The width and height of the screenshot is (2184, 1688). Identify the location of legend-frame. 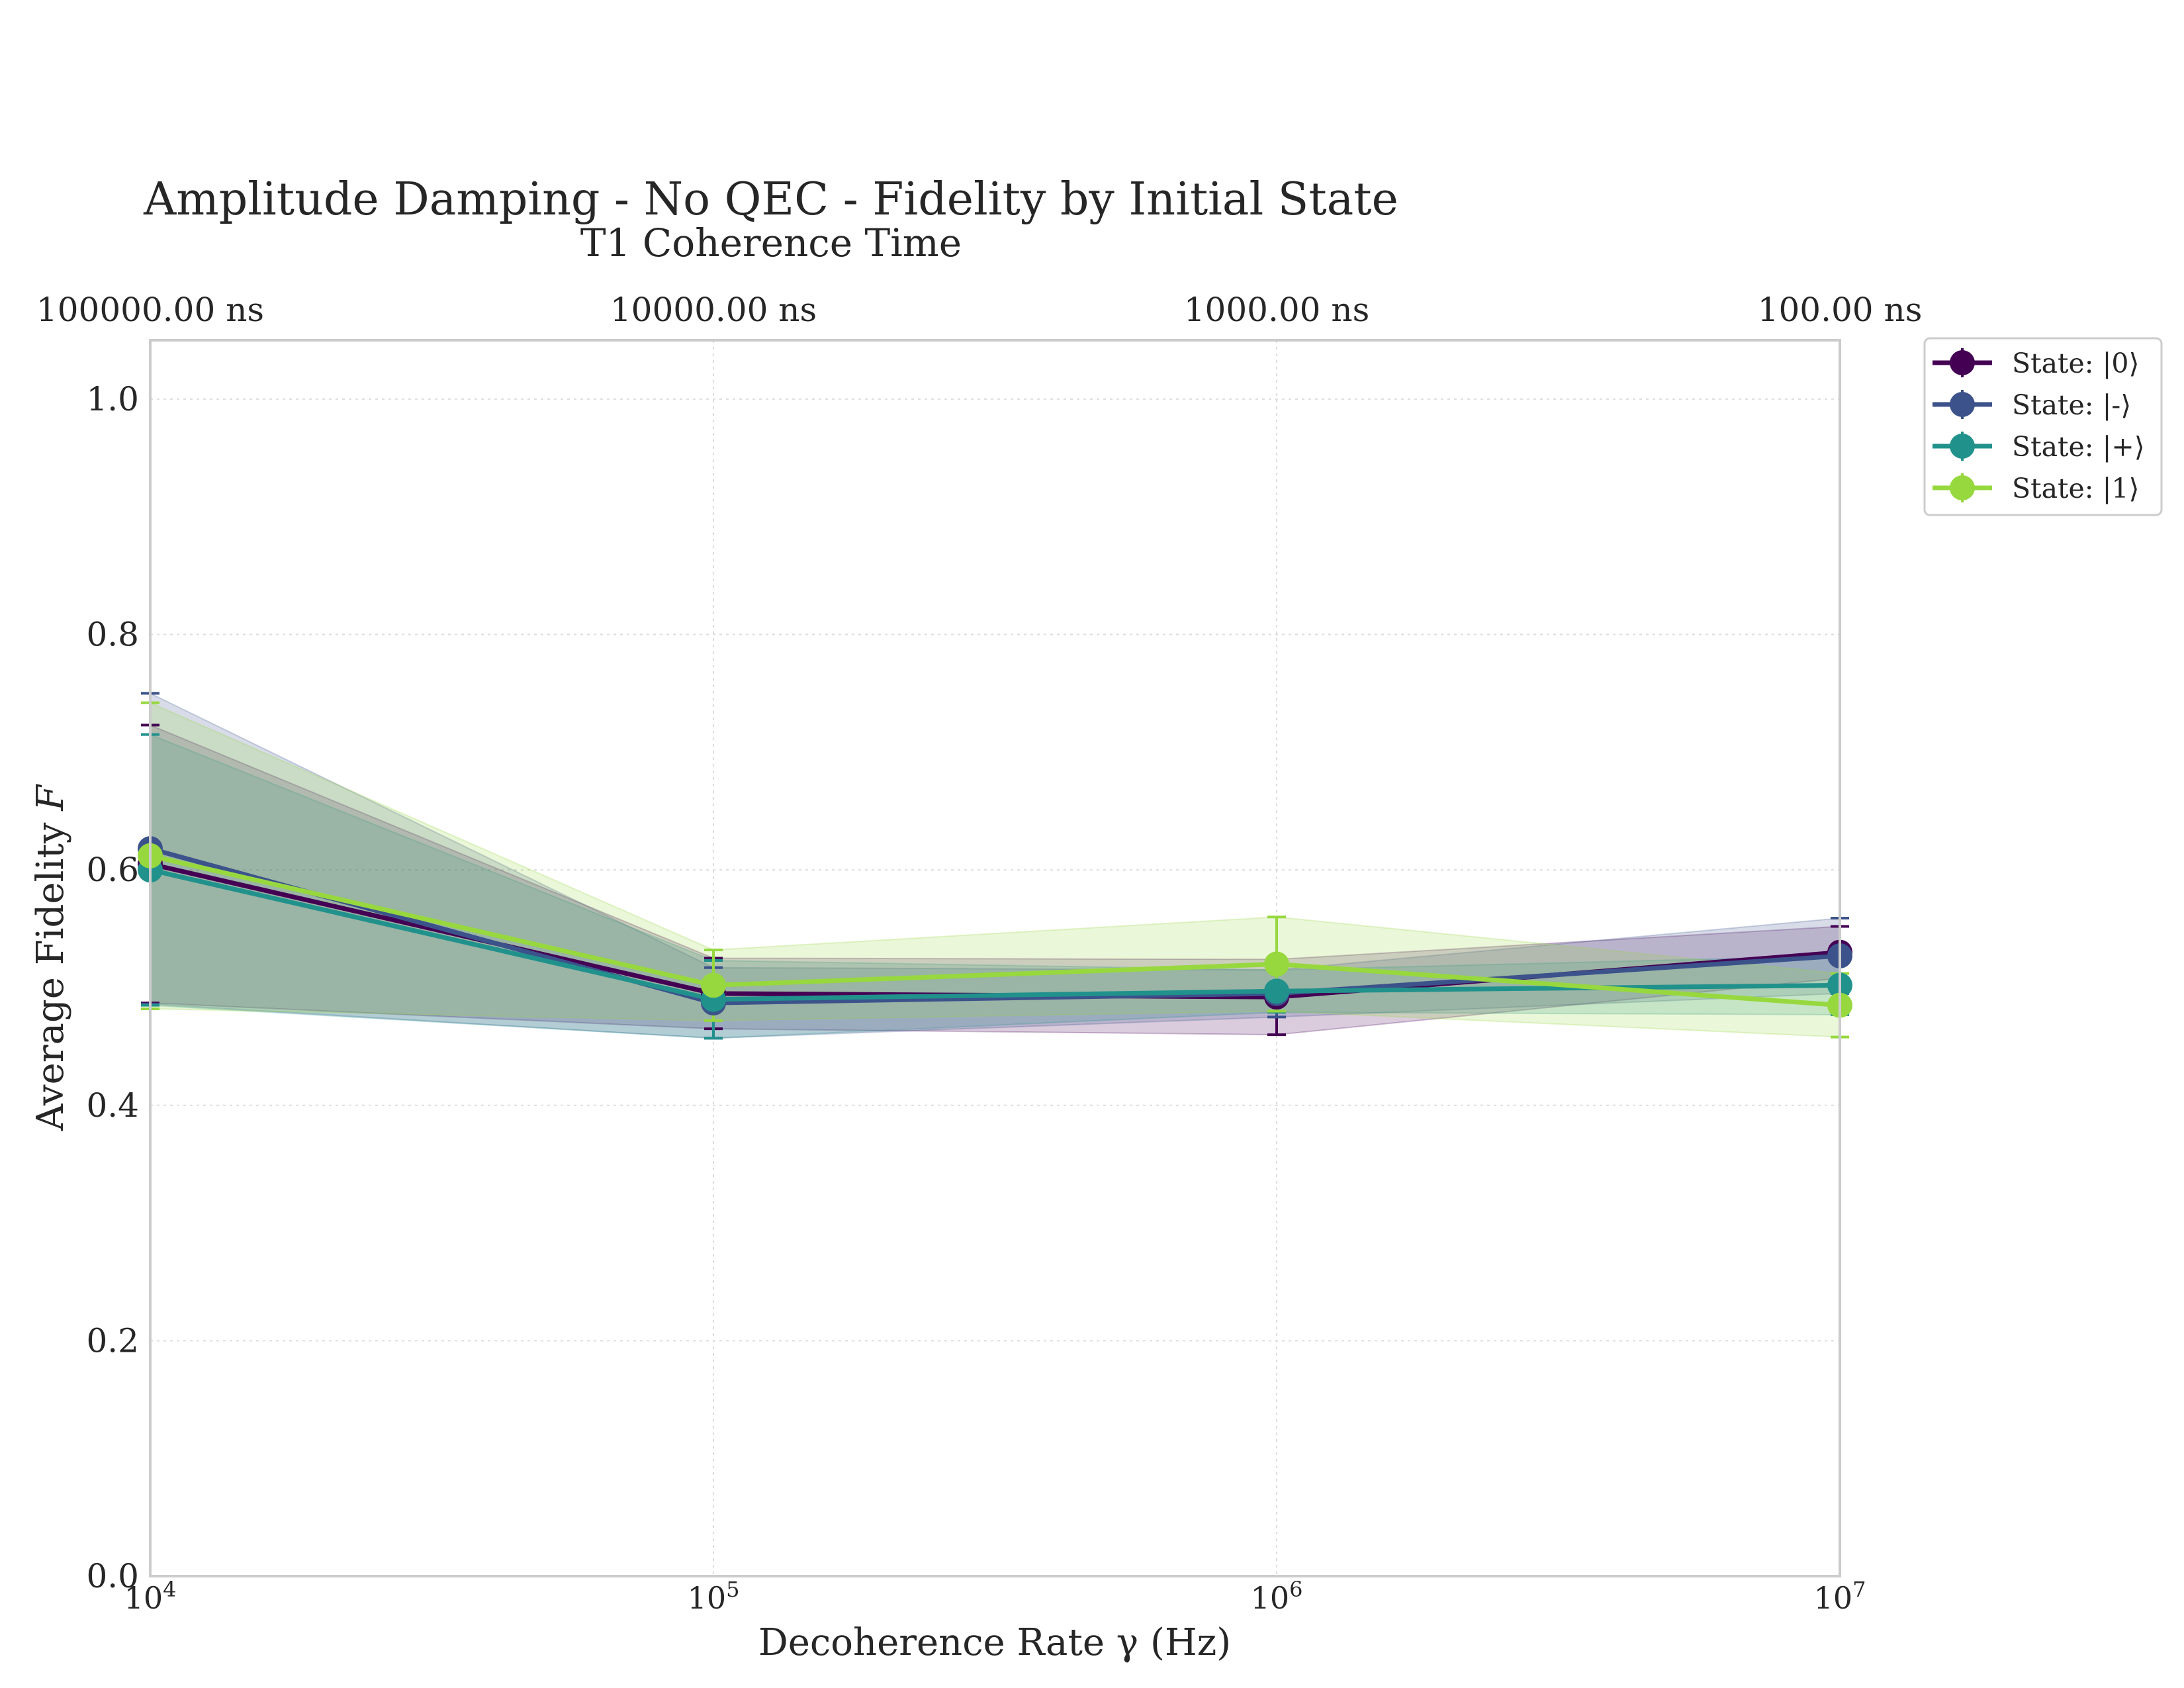
(2043, 426).